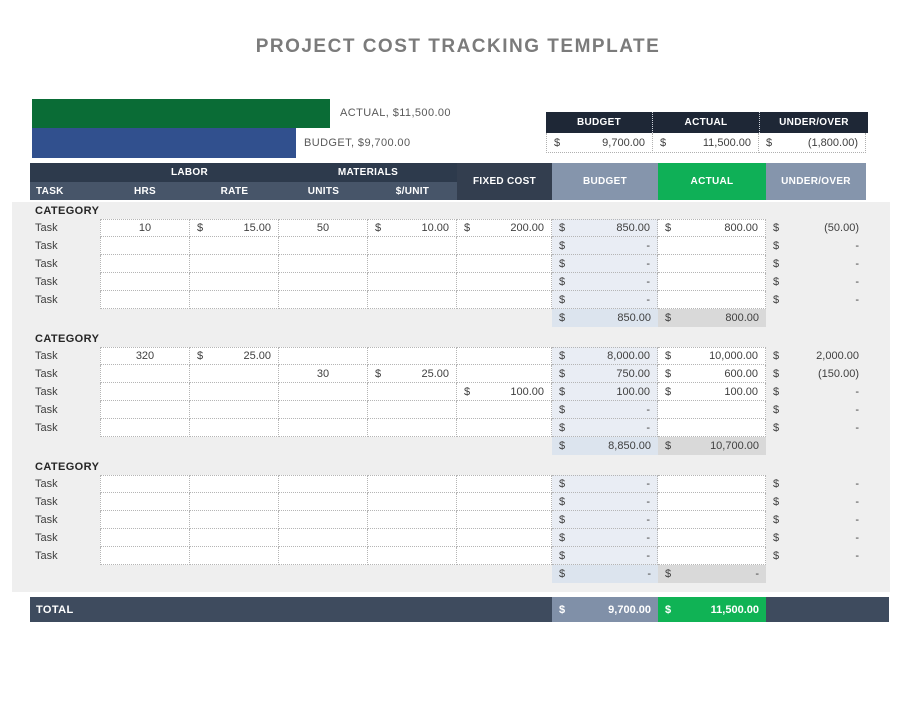 This screenshot has height=706, width=916. What do you see at coordinates (504, 392) in the screenshot?
I see `fixed-cost-cell: $100.00` at bounding box center [504, 392].